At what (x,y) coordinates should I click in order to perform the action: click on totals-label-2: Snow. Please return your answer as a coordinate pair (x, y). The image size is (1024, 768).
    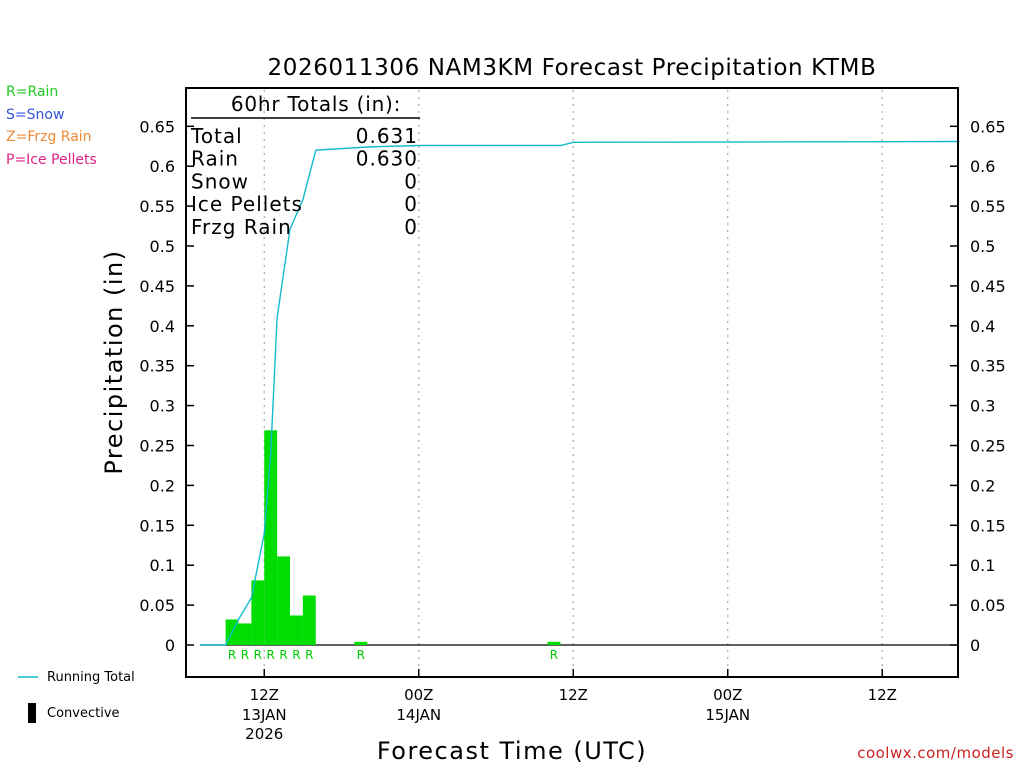
    Looking at the image, I should click on (220, 181).